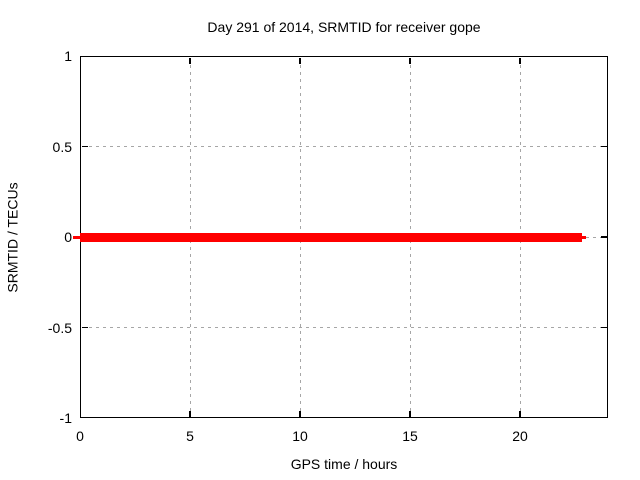  I want to click on x-tick-label: 20, so click(520, 436).